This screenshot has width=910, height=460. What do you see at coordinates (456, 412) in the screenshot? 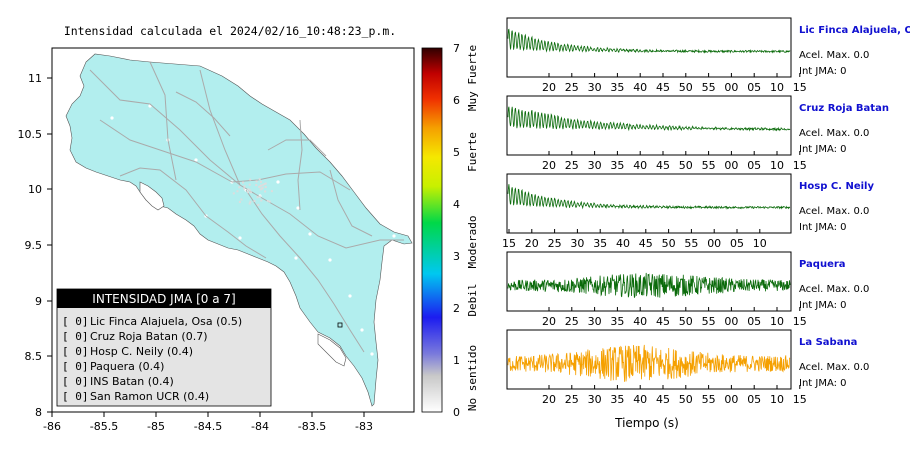
I see `colorbar-tick: 0` at bounding box center [456, 412].